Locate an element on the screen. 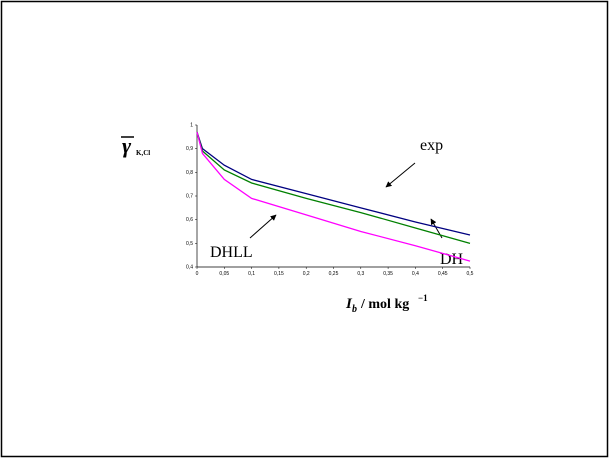 This screenshot has height=464, width=610. y-tick-label: 0,9 is located at coordinates (189, 149).